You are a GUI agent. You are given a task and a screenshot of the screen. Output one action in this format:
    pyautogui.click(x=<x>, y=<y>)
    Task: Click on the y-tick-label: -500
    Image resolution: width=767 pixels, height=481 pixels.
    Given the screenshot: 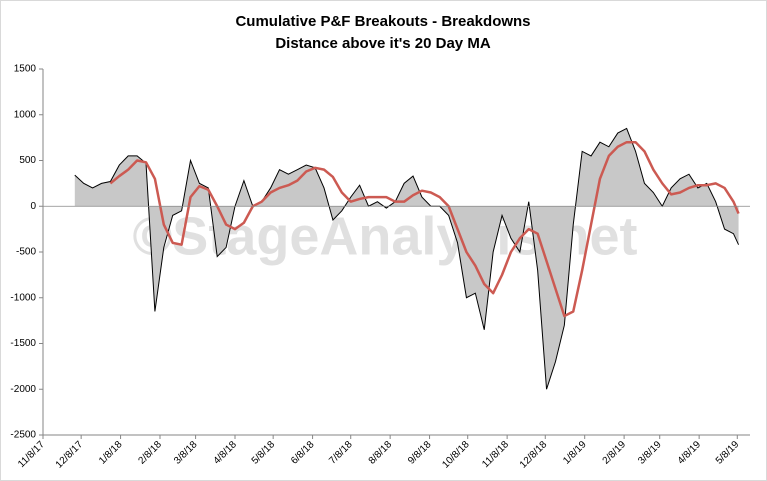 What is the action you would take?
    pyautogui.click(x=26, y=252)
    